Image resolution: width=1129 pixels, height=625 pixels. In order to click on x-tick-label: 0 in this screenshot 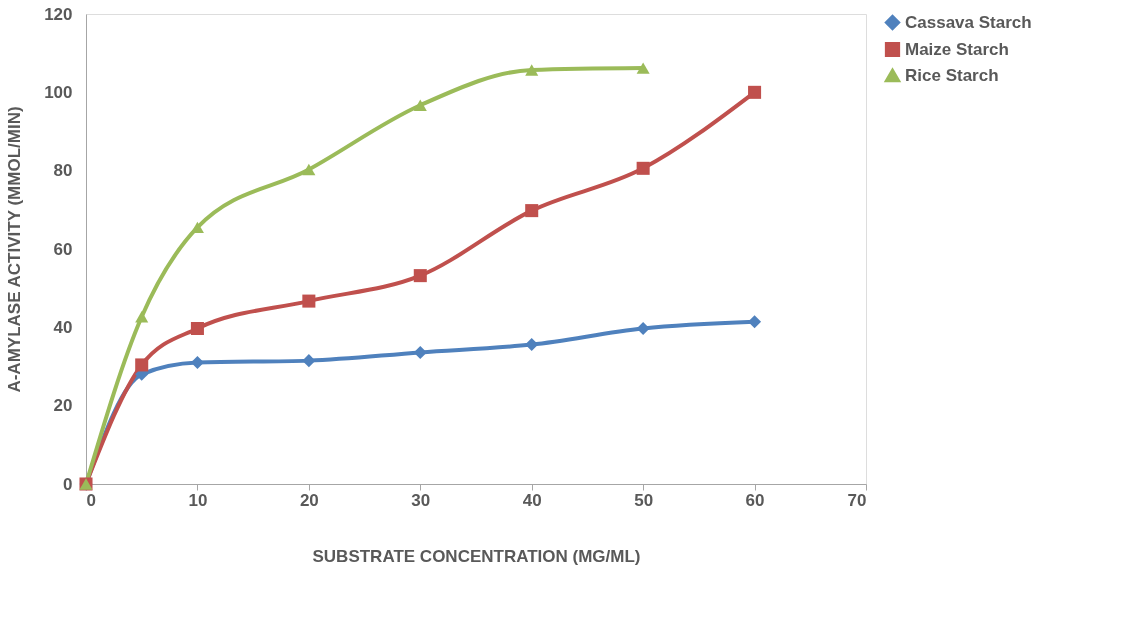, I will do `click(91, 500)`.